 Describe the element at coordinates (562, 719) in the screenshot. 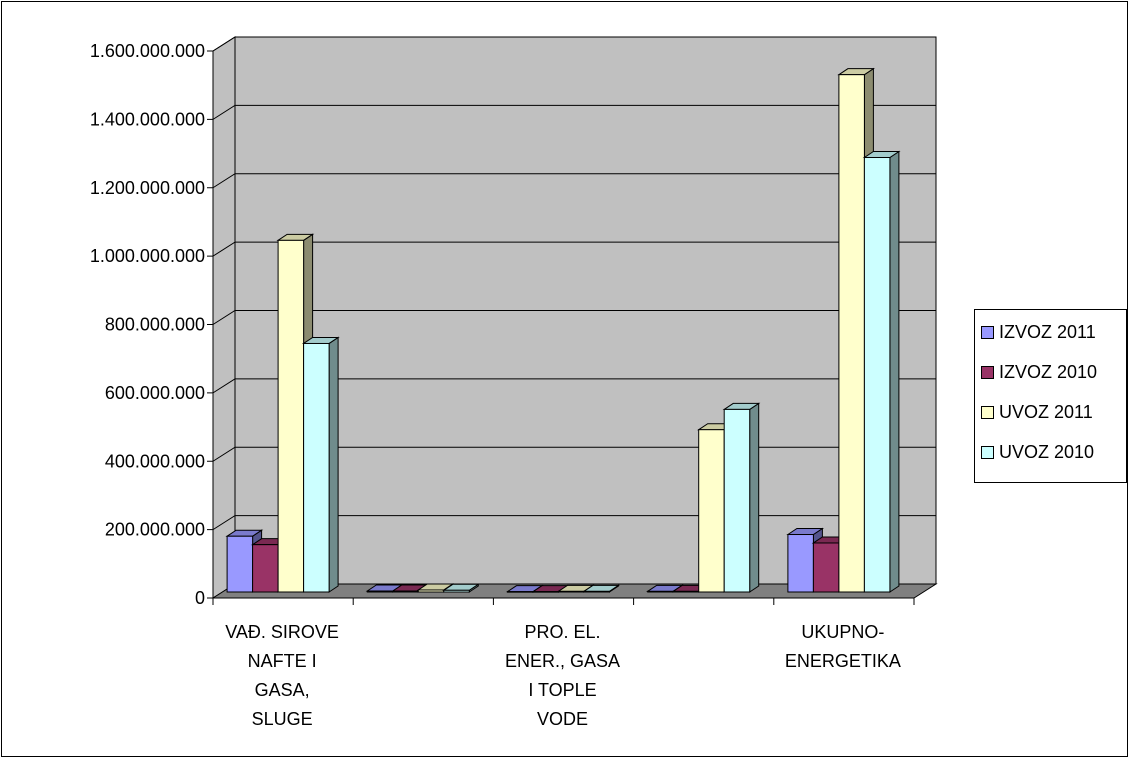

I see `x-category-label: VODE` at that location.